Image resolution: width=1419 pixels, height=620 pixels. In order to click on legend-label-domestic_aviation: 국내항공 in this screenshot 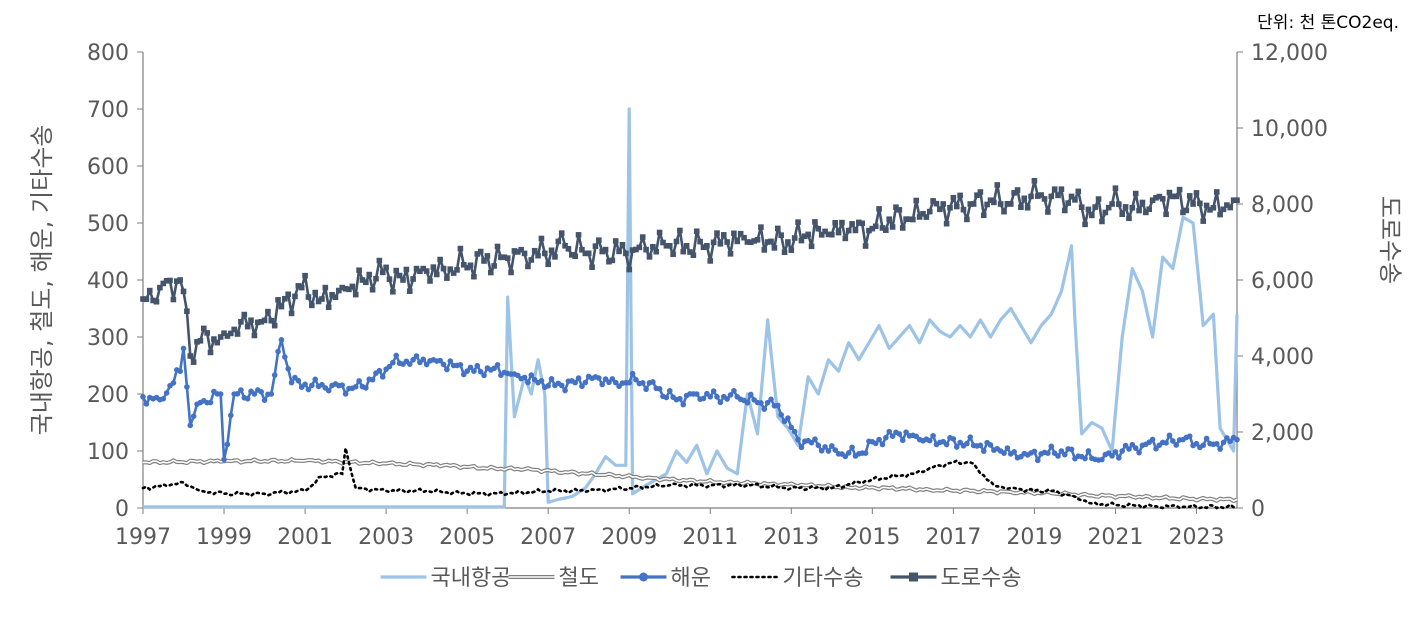, I will do `click(471, 578)`.